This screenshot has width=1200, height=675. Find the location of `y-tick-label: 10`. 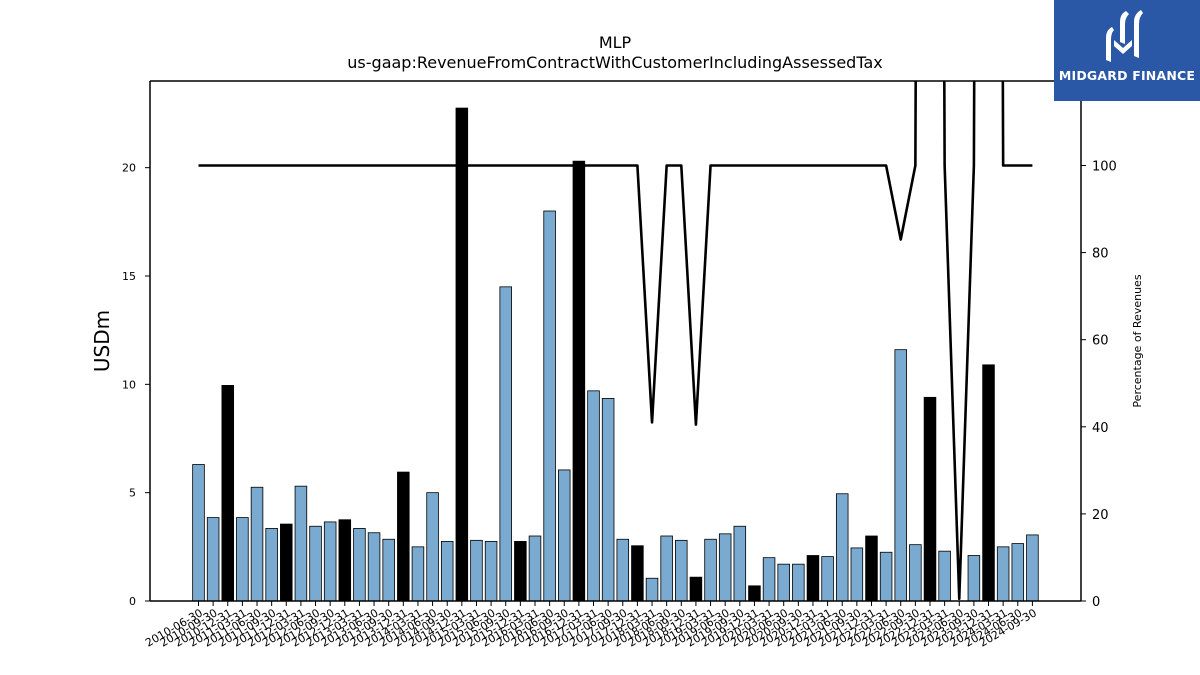

y-tick-label: 10 is located at coordinates (129, 384).